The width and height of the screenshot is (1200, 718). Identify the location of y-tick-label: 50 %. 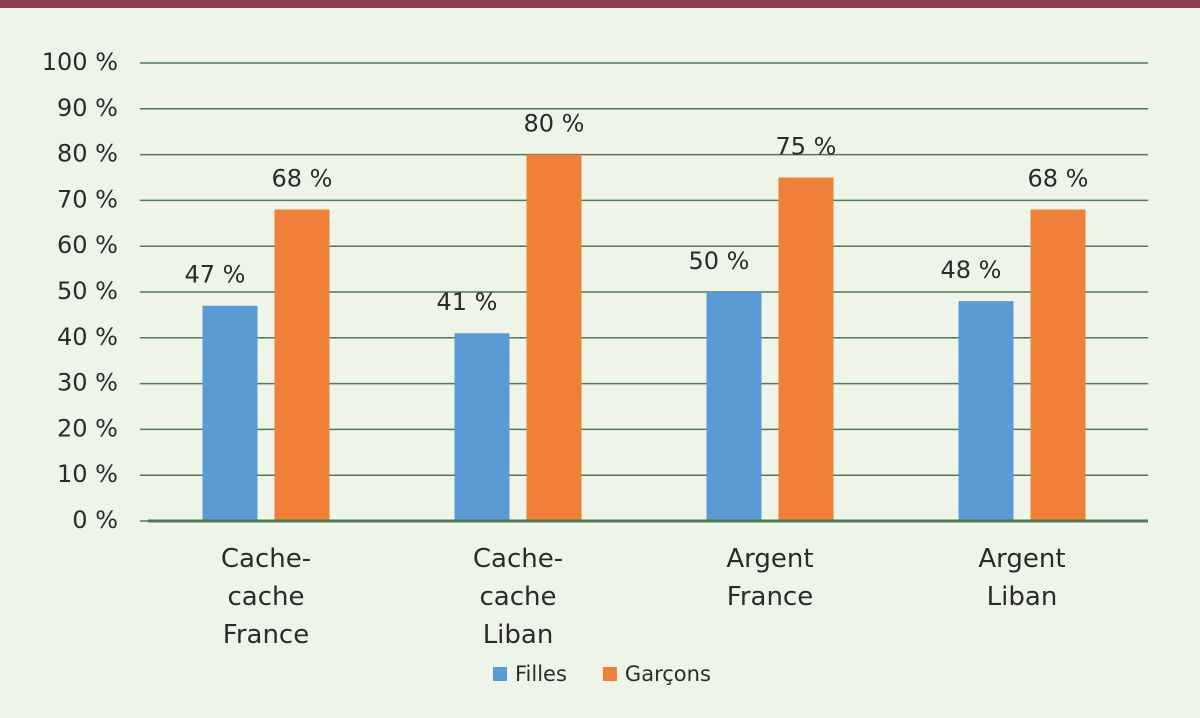
(87, 291).